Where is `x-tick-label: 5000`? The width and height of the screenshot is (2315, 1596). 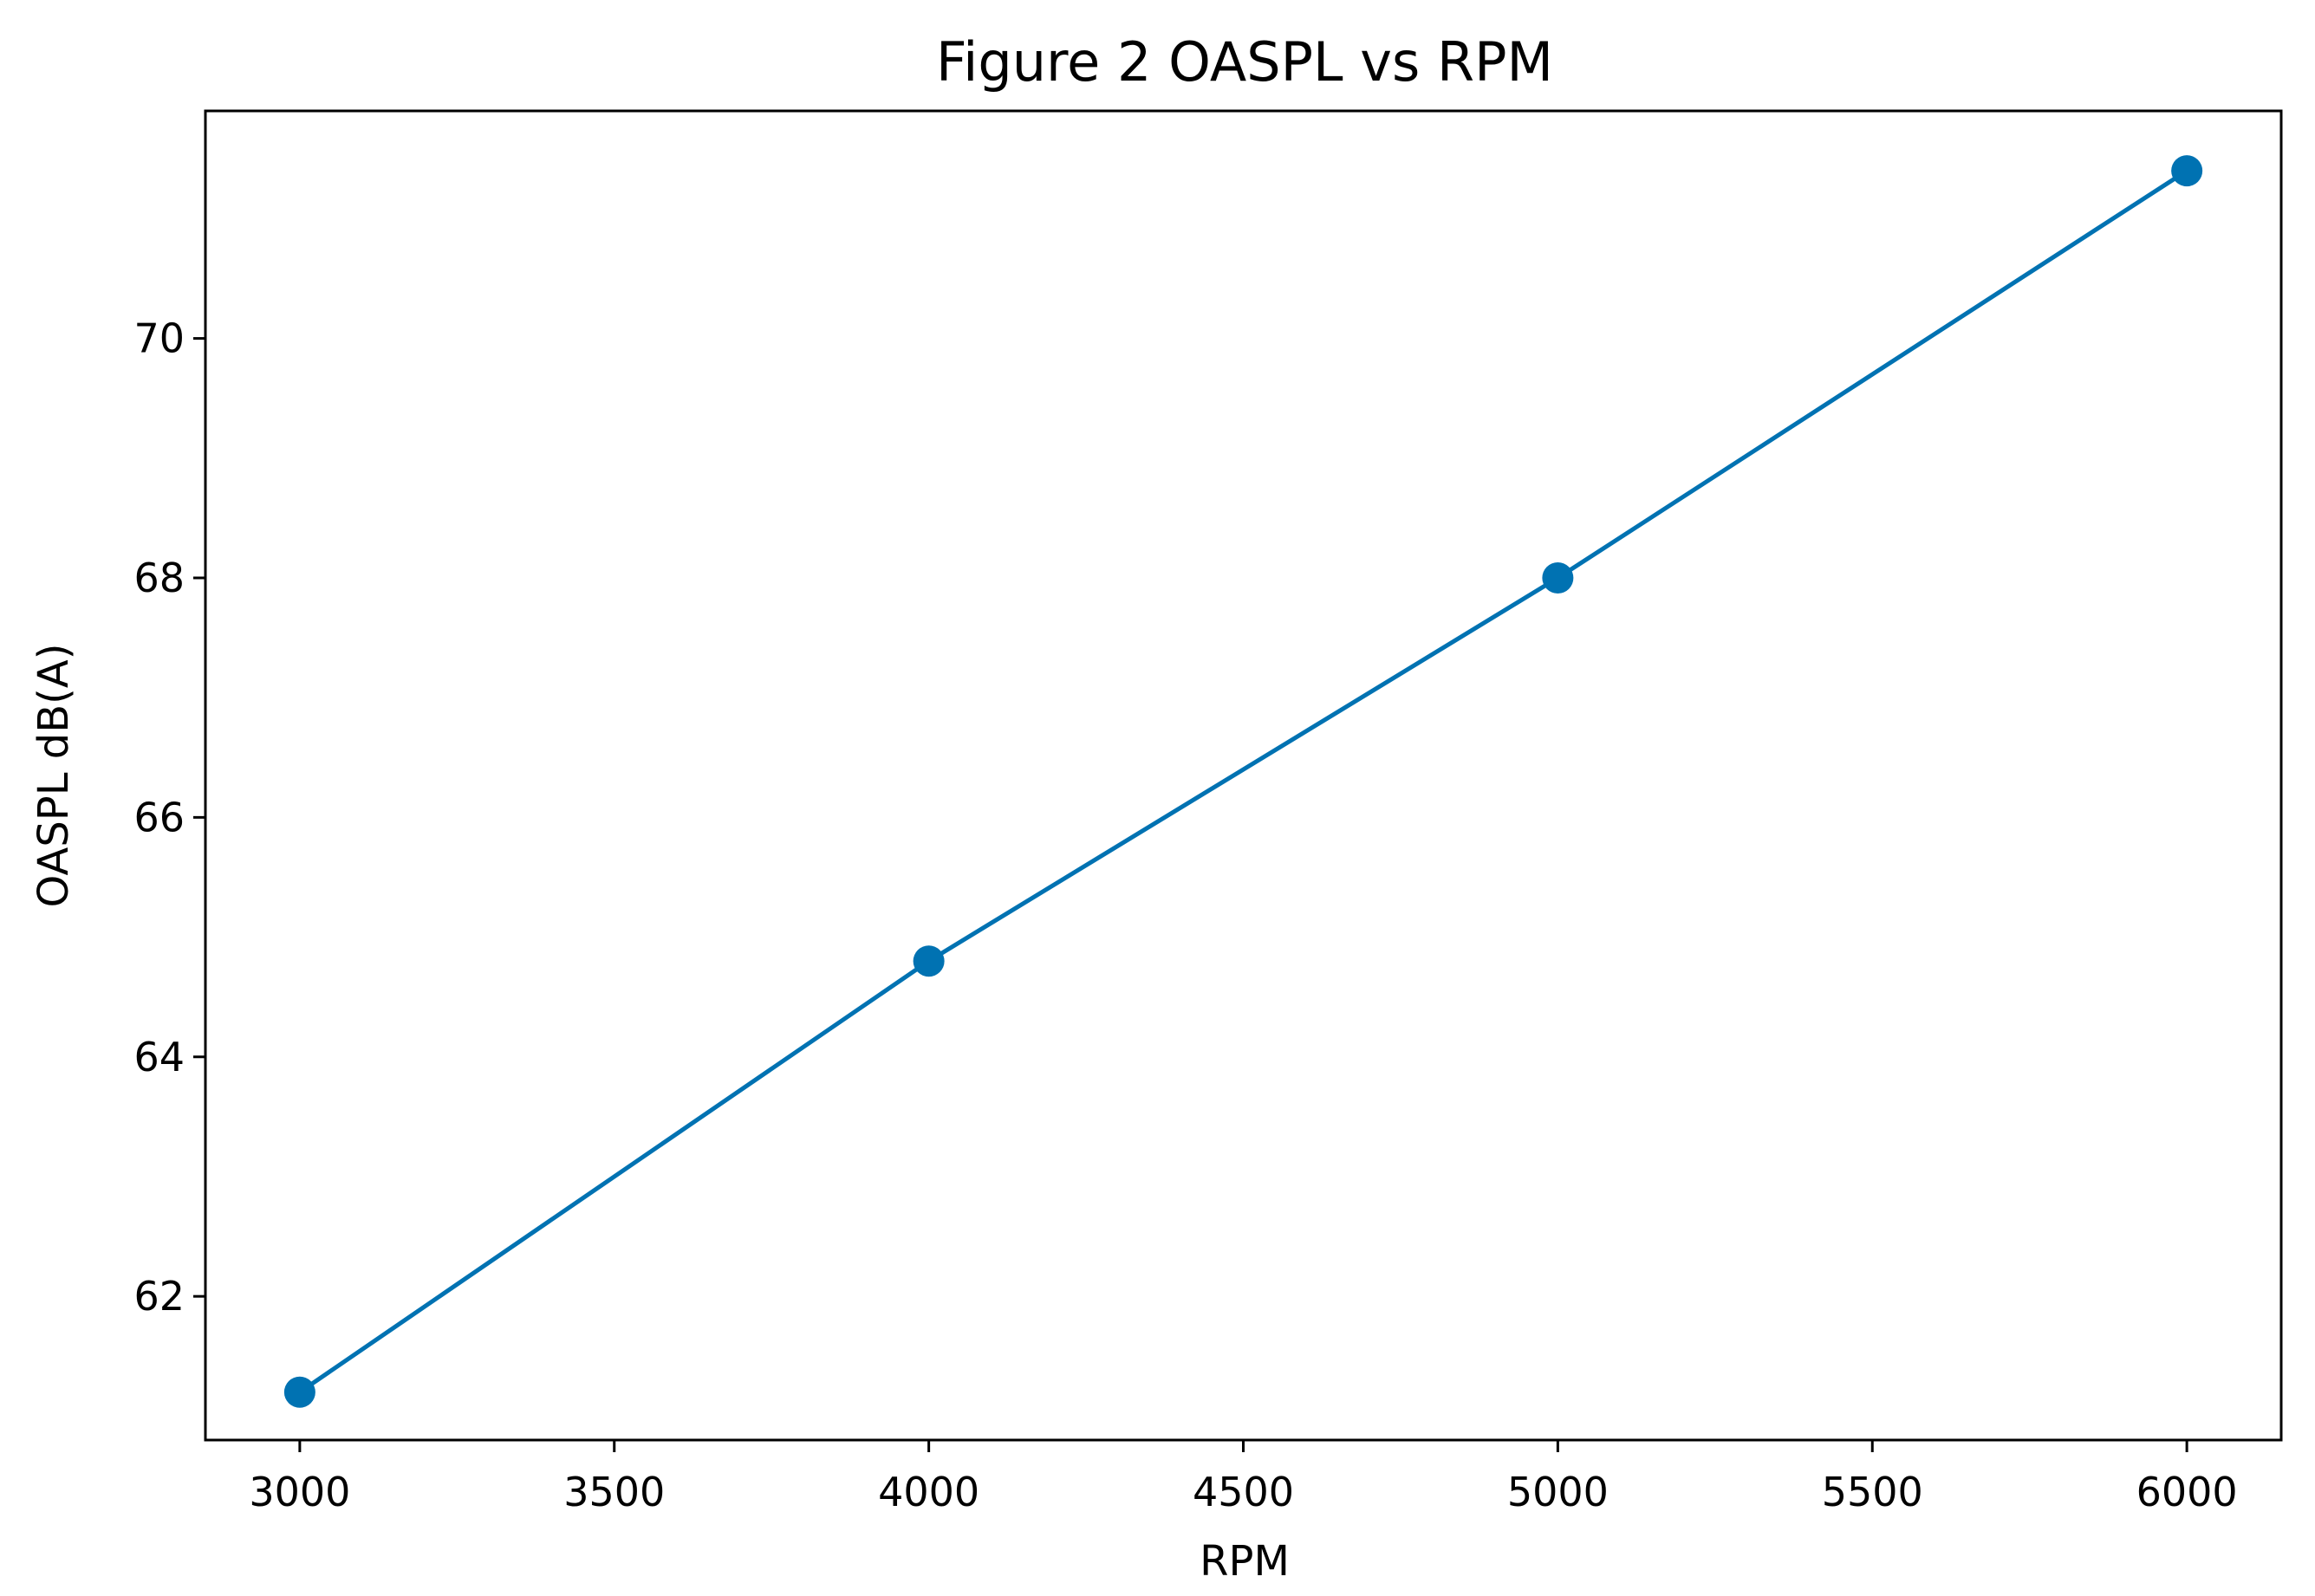 x-tick-label: 5000 is located at coordinates (1558, 1492).